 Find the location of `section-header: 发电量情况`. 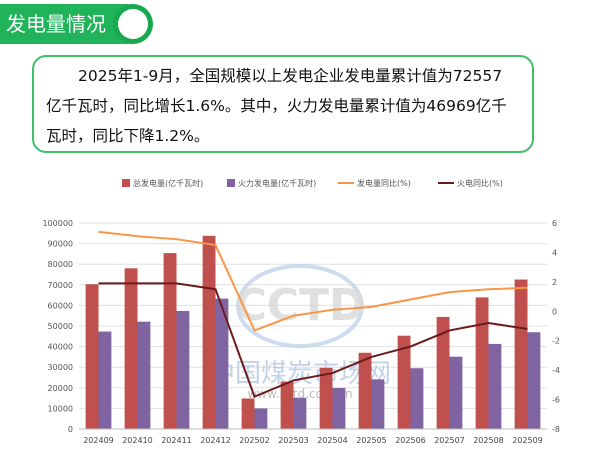

section-header: 发电量情况 is located at coordinates (74, 24).